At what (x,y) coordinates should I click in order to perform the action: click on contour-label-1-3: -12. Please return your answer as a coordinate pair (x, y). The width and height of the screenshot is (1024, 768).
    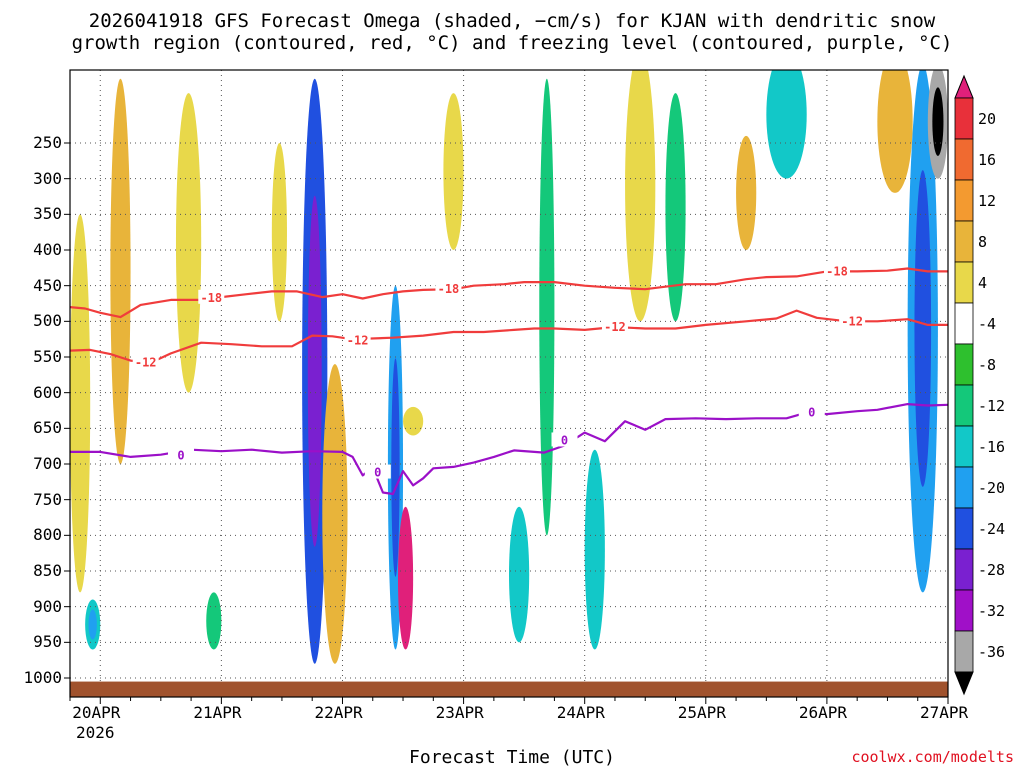
    Looking at the image, I should click on (852, 321).